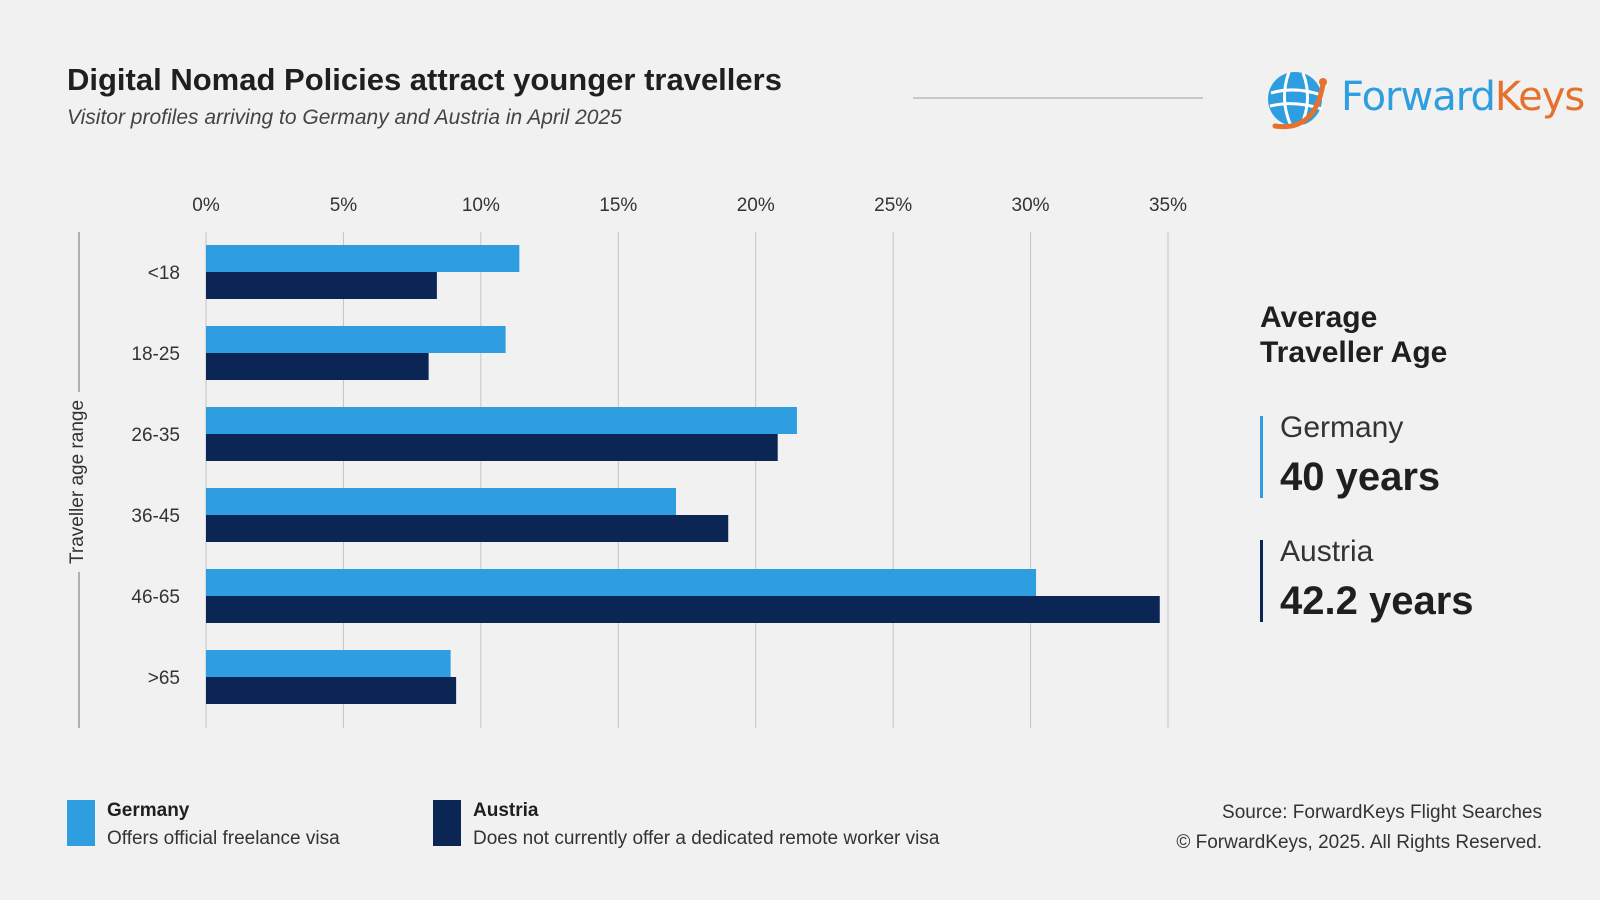  Describe the element at coordinates (206, 205) in the screenshot. I see `x-tick-label: 0%` at that location.